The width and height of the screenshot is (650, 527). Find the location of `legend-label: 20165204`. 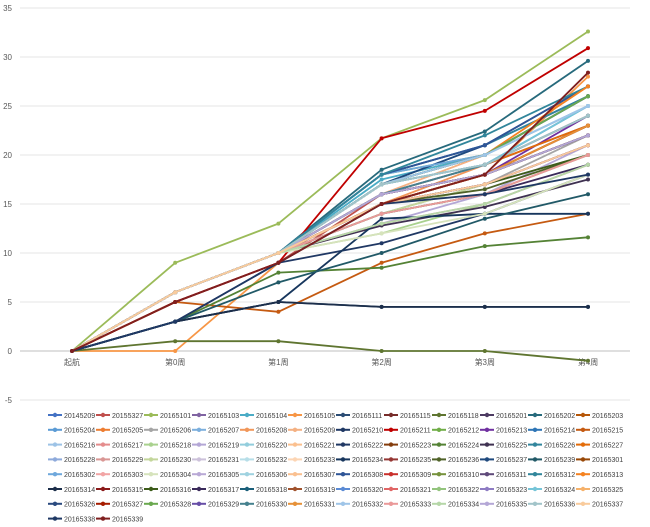

legend-label: 20165204 is located at coordinates (79, 431).